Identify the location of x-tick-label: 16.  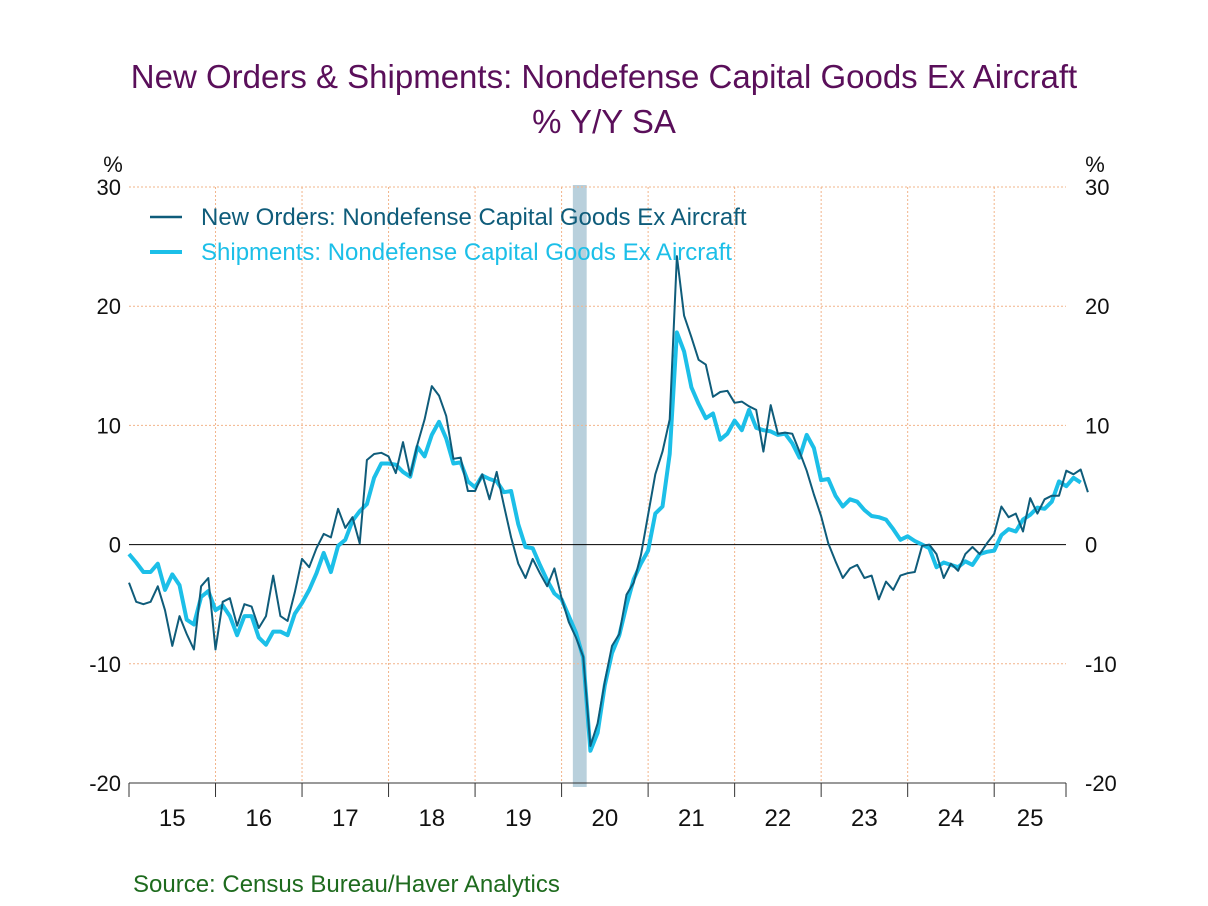
(258, 818).